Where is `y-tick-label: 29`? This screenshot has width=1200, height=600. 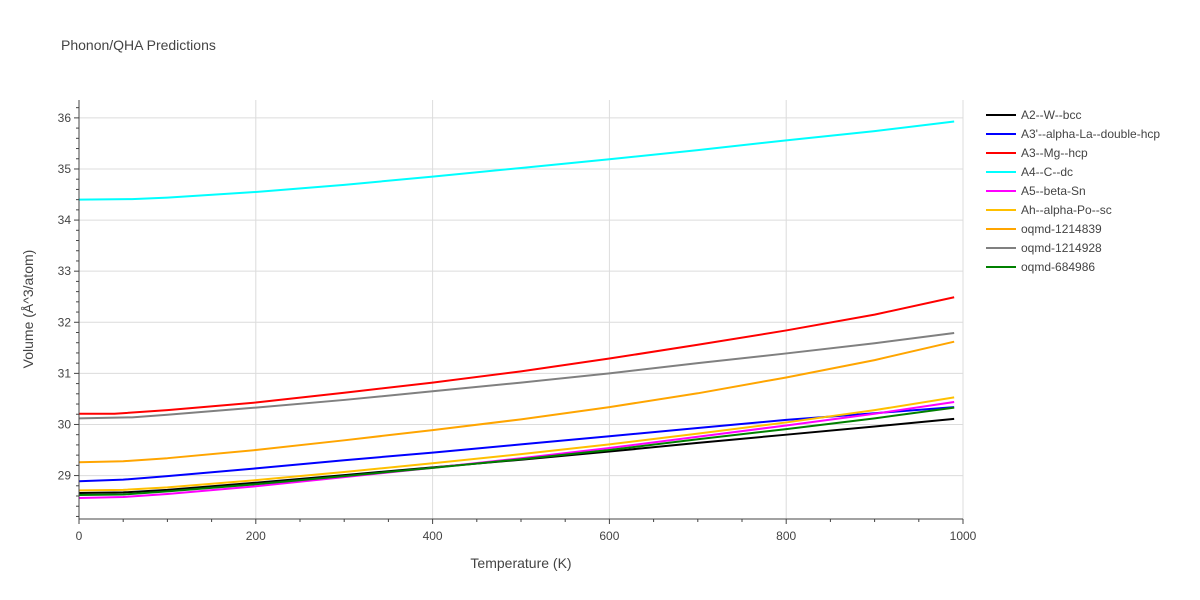 y-tick-label: 29 is located at coordinates (65, 476).